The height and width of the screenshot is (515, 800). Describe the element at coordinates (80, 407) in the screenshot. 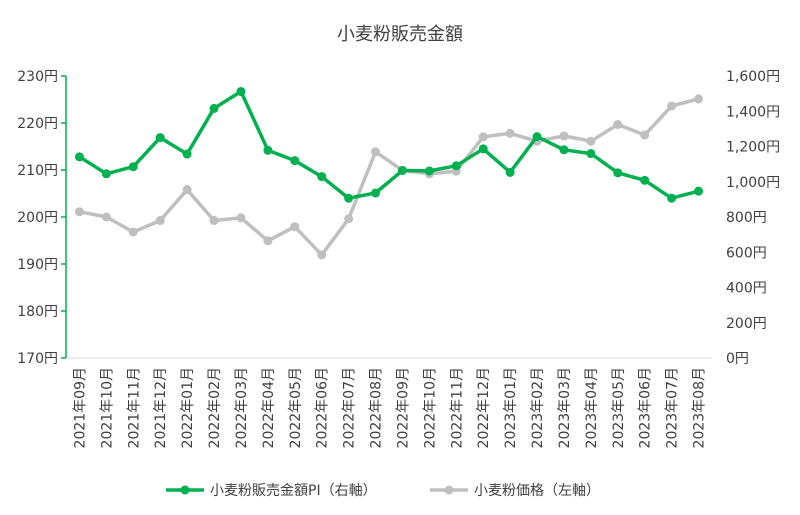

I see `x-tick-label: 2021年09月` at that location.